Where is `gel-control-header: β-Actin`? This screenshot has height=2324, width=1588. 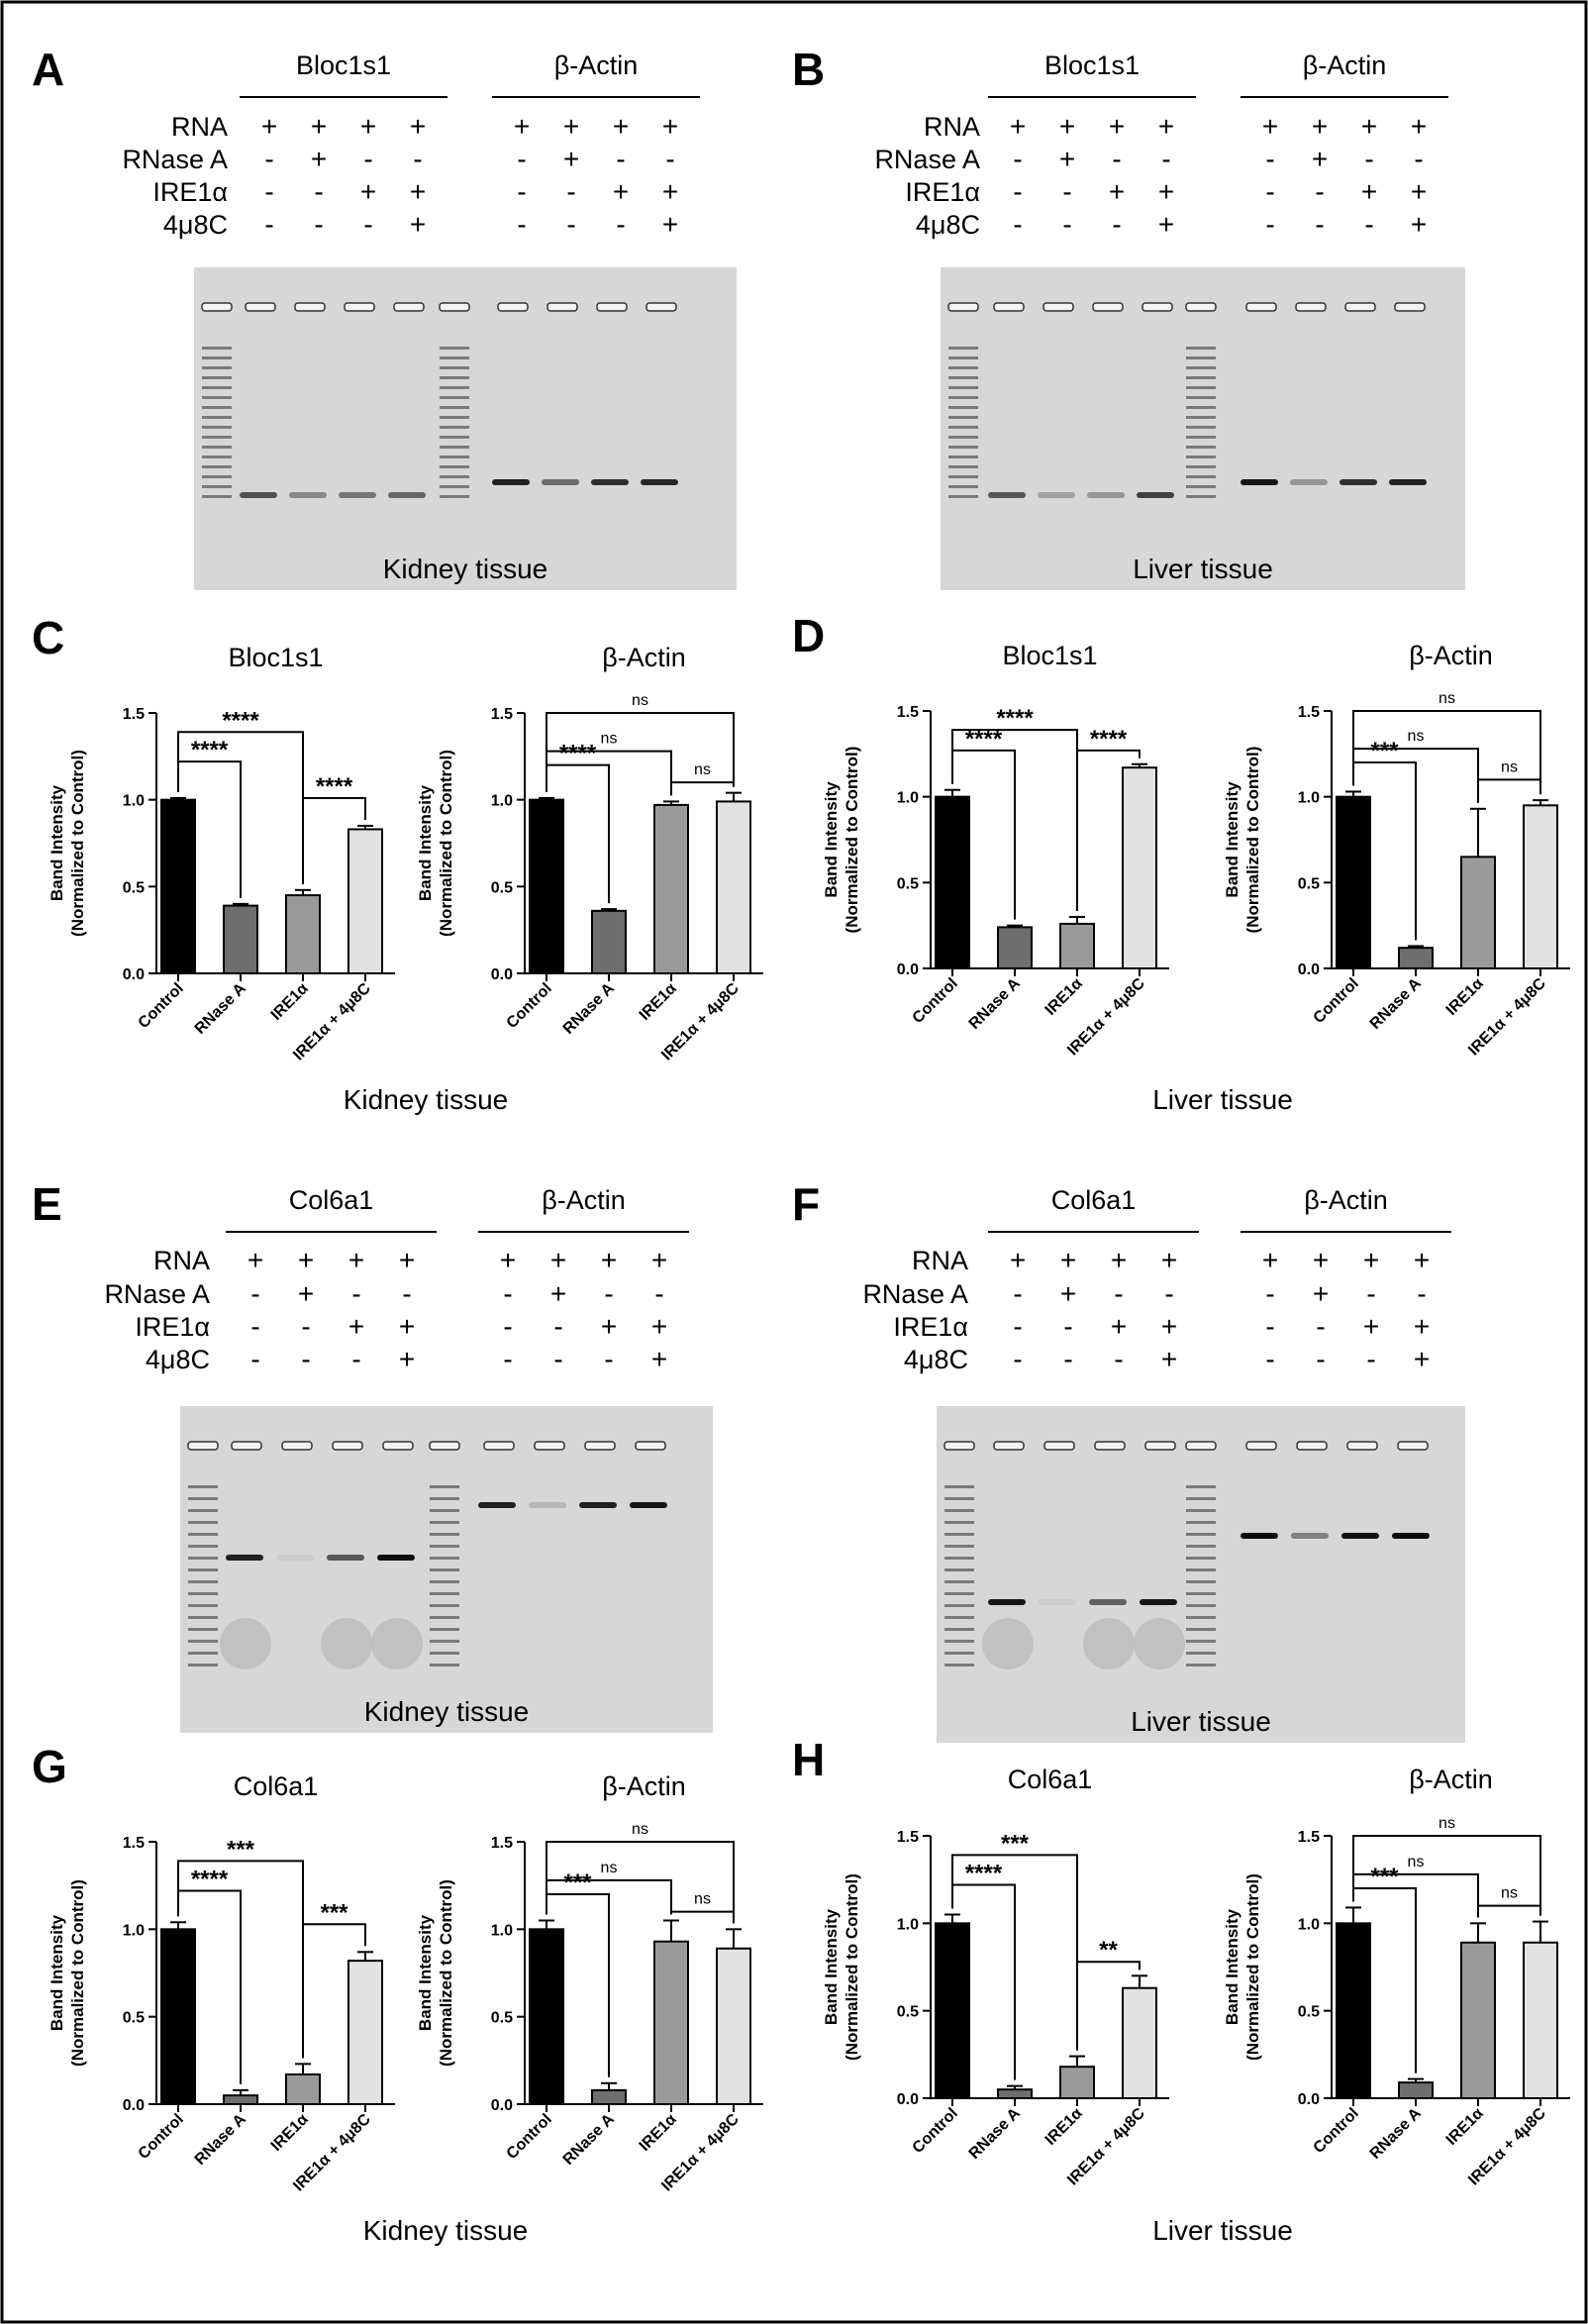
gel-control-header: β-Actin is located at coordinates (584, 1200).